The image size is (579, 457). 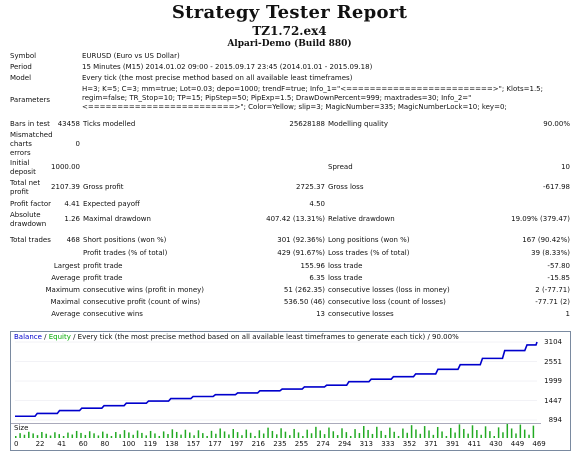 What do you see at coordinates (103, 266) in the screenshot?
I see `largest-profit-label: profit trade` at bounding box center [103, 266].